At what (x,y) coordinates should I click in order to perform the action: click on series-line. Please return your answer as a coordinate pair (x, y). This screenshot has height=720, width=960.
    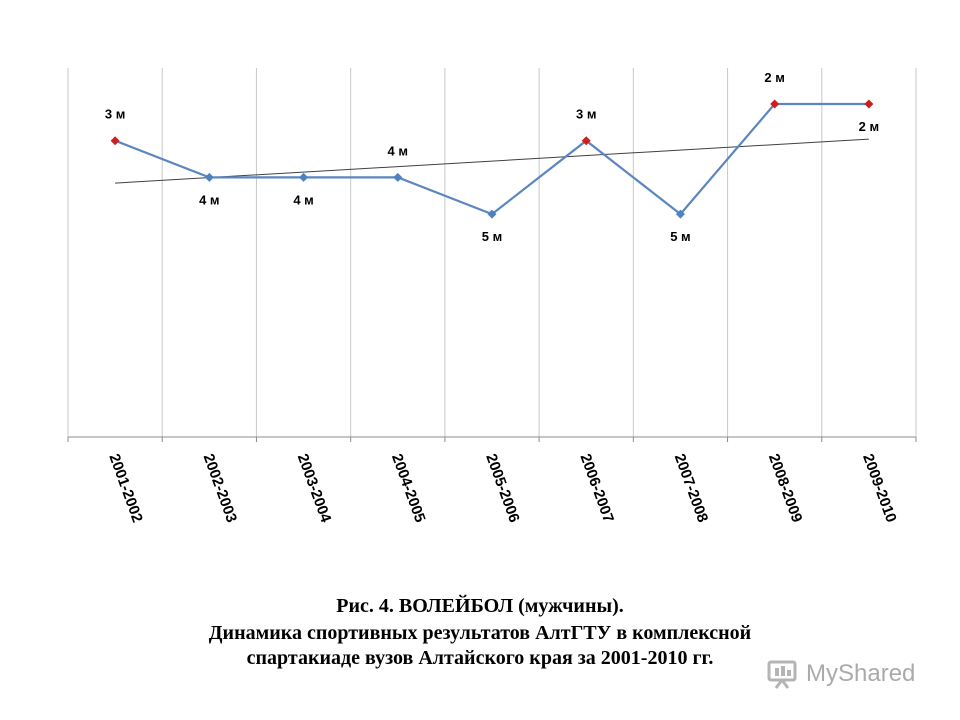
    Looking at the image, I should click on (491, 159).